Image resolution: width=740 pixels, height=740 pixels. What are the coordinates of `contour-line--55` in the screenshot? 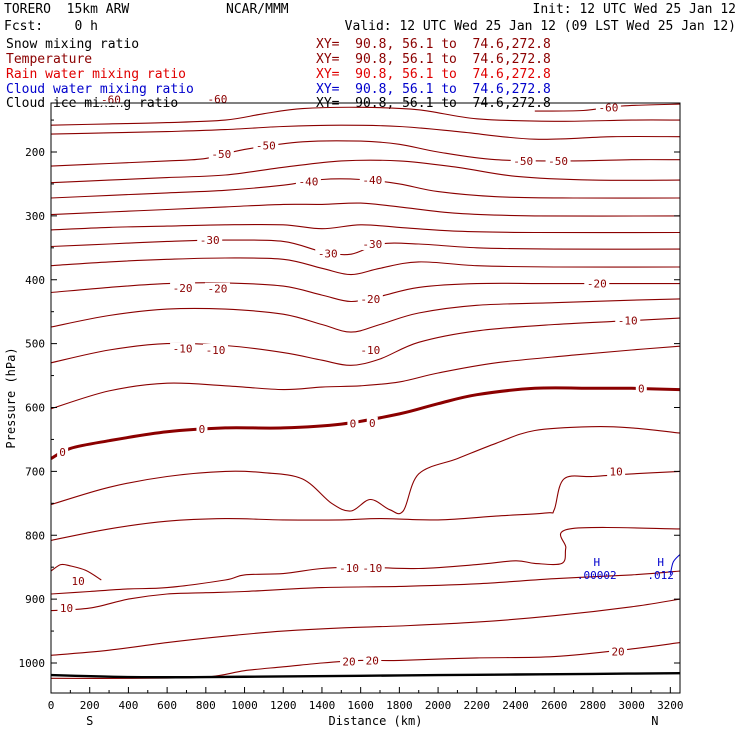 It's located at (365, 116).